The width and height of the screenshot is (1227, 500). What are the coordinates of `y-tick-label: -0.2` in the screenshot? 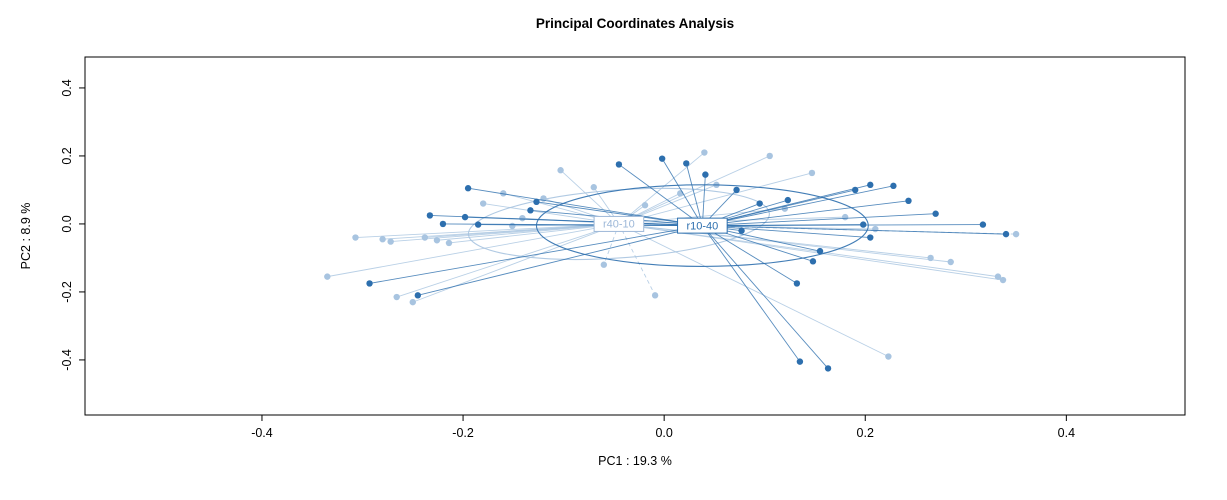 It's located at (67, 292).